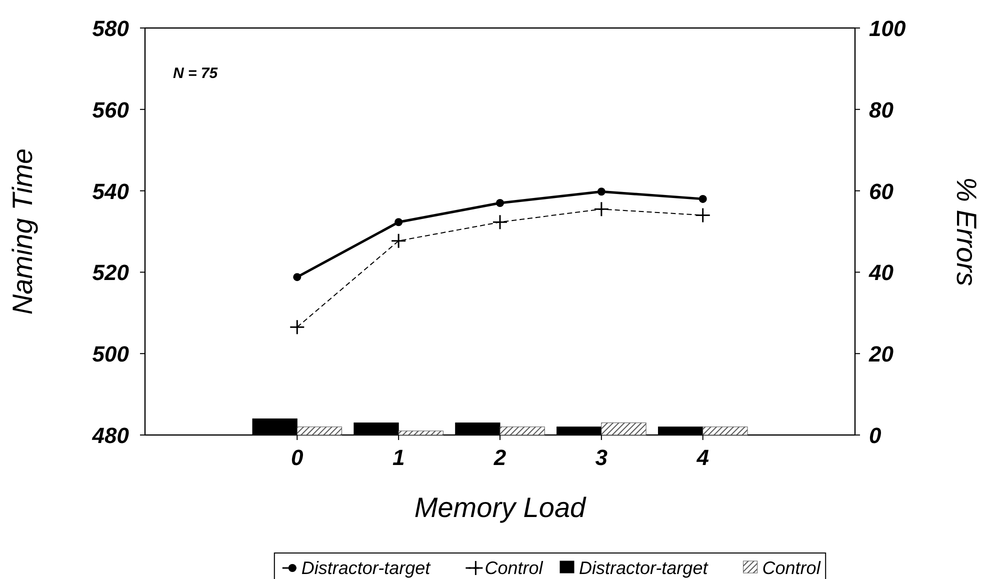  Describe the element at coordinates (111, 28) in the screenshot. I see `y-tick-label: 580` at that location.